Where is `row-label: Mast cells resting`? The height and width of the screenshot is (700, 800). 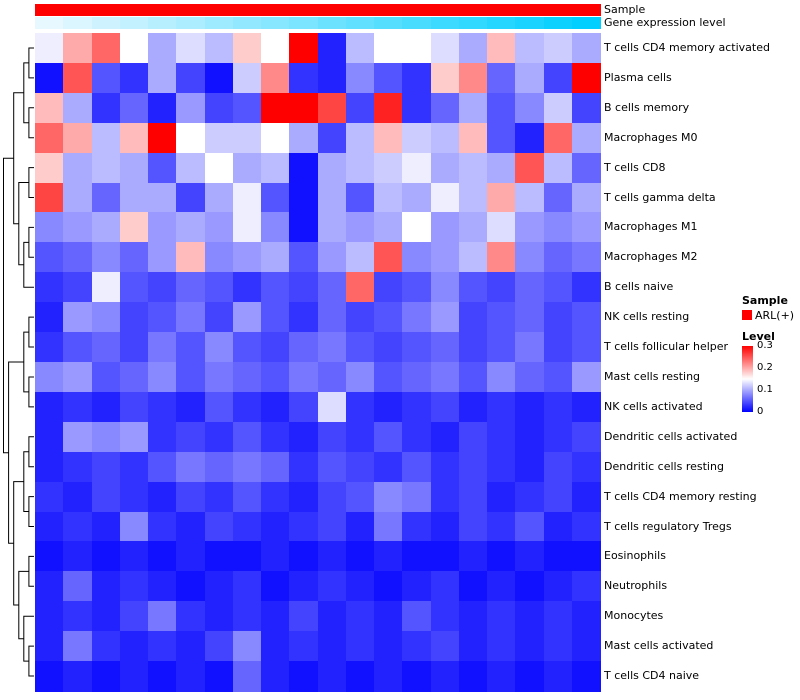 row-label: Mast cells resting is located at coordinates (652, 376).